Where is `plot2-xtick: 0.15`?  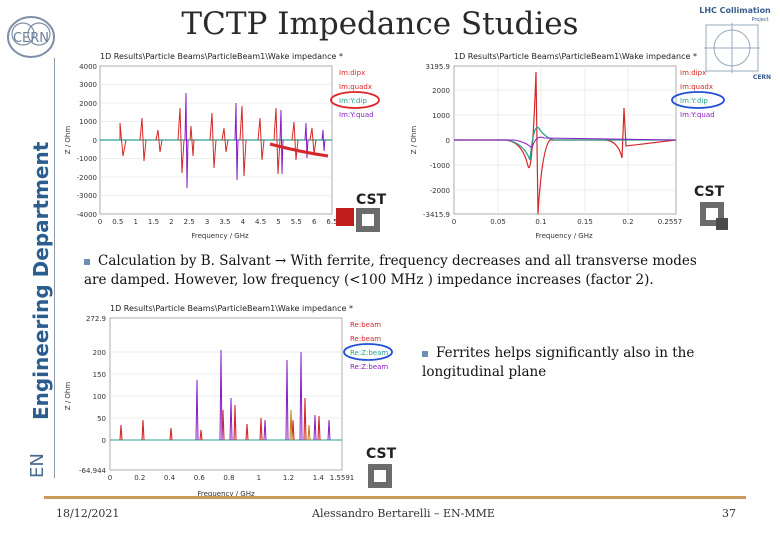 plot2-xtick: 0.15 is located at coordinates (585, 222).